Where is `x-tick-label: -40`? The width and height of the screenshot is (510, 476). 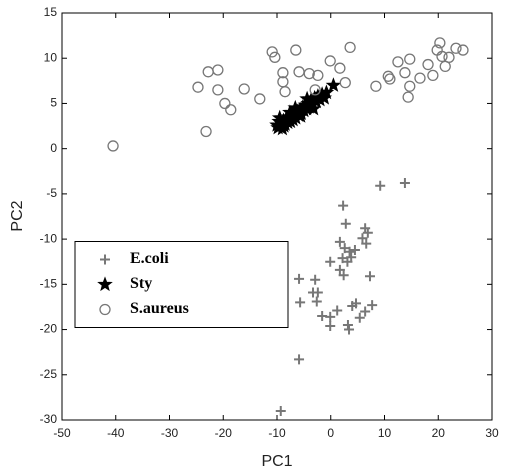 x-tick-label: -40 is located at coordinates (116, 433).